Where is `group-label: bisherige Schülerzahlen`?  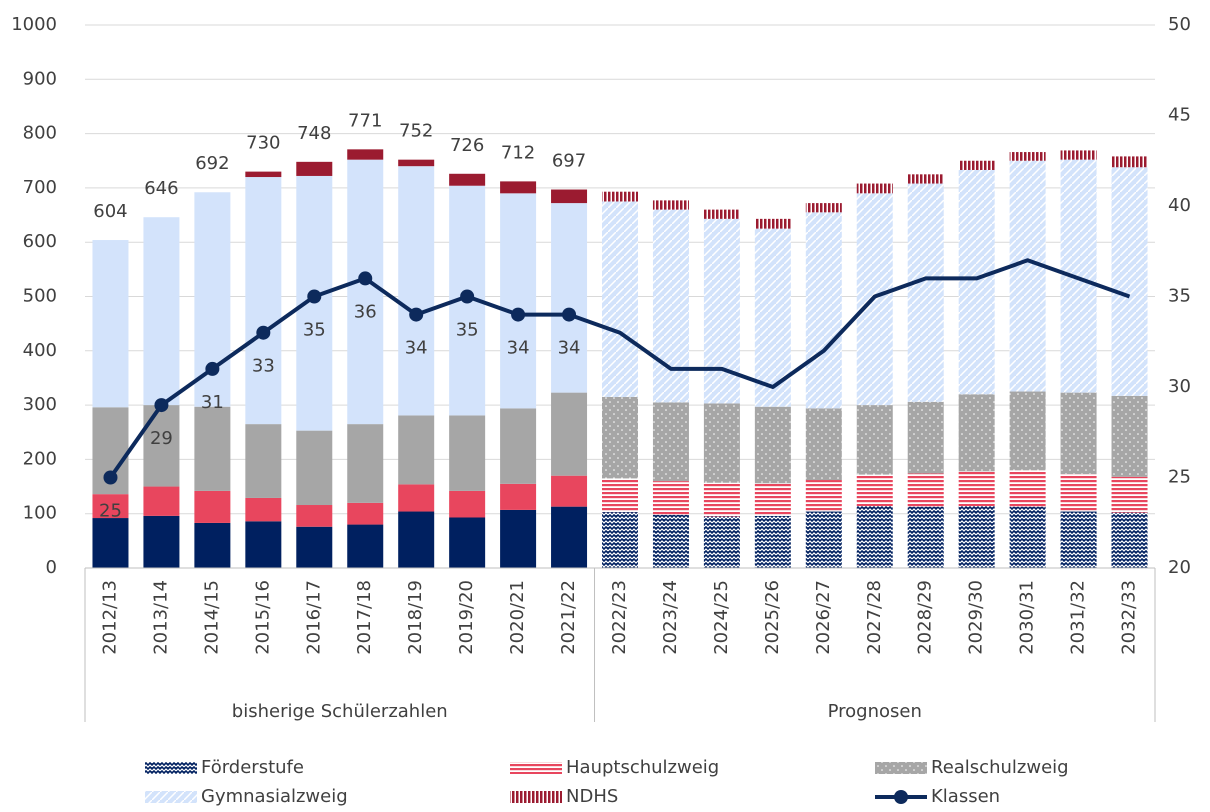 group-label: bisherige Schülerzahlen is located at coordinates (340, 711).